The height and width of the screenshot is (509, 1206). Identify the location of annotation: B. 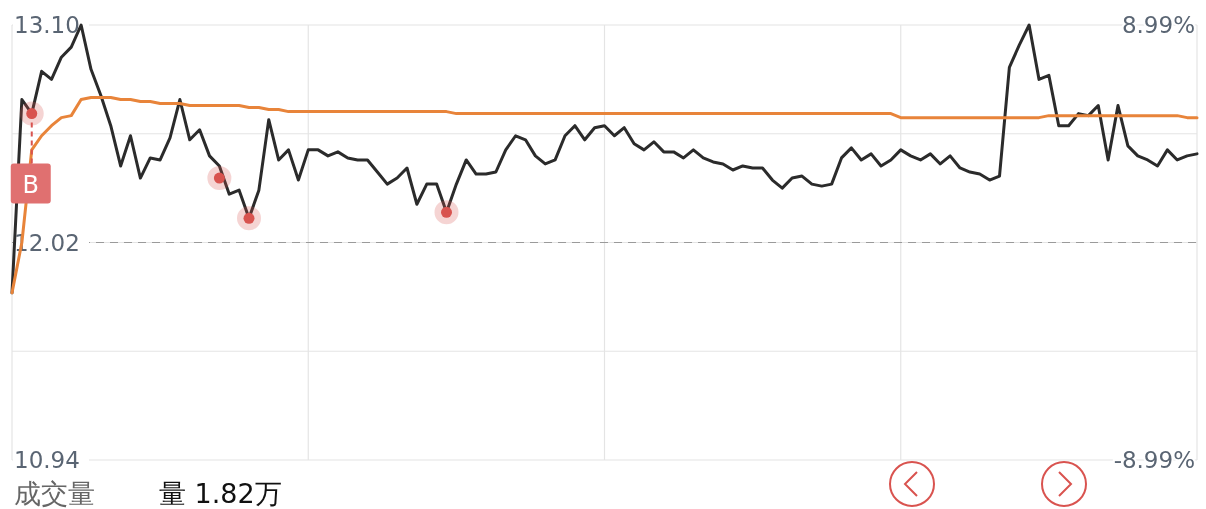
(30, 184).